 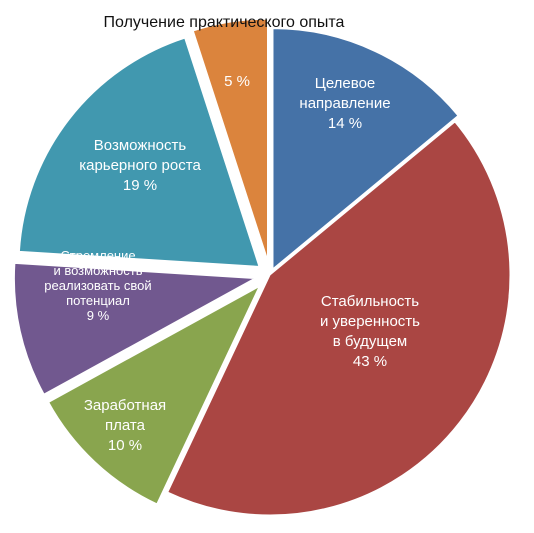 I want to click on slice-label-0: Целевое направление 14 %, so click(x=344, y=103).